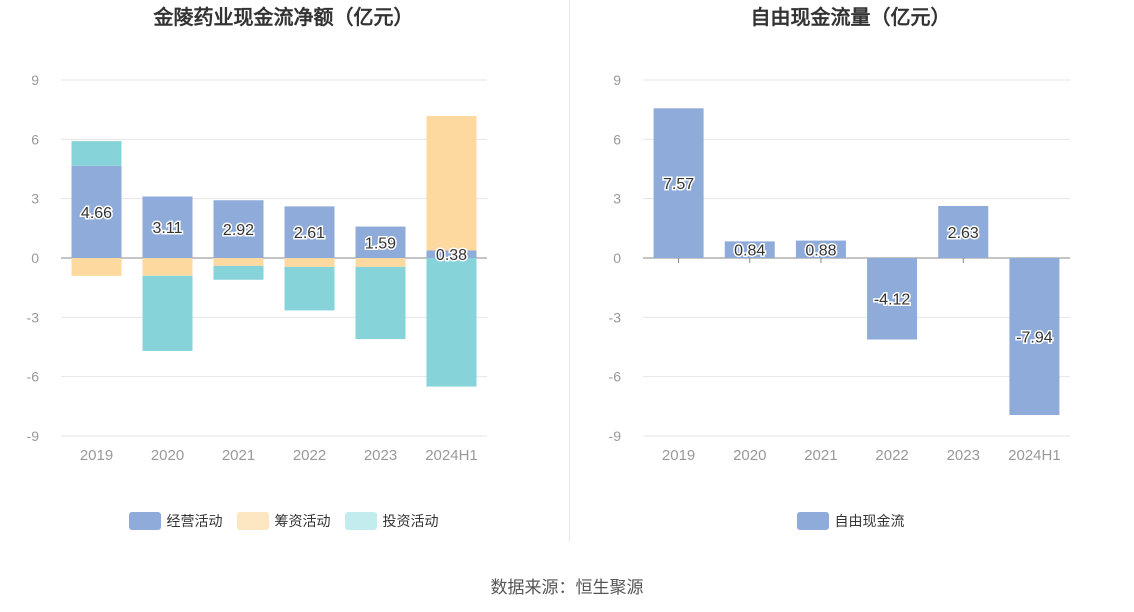  I want to click on data-source-note: 数据来源：恒生聚源, so click(567, 587).